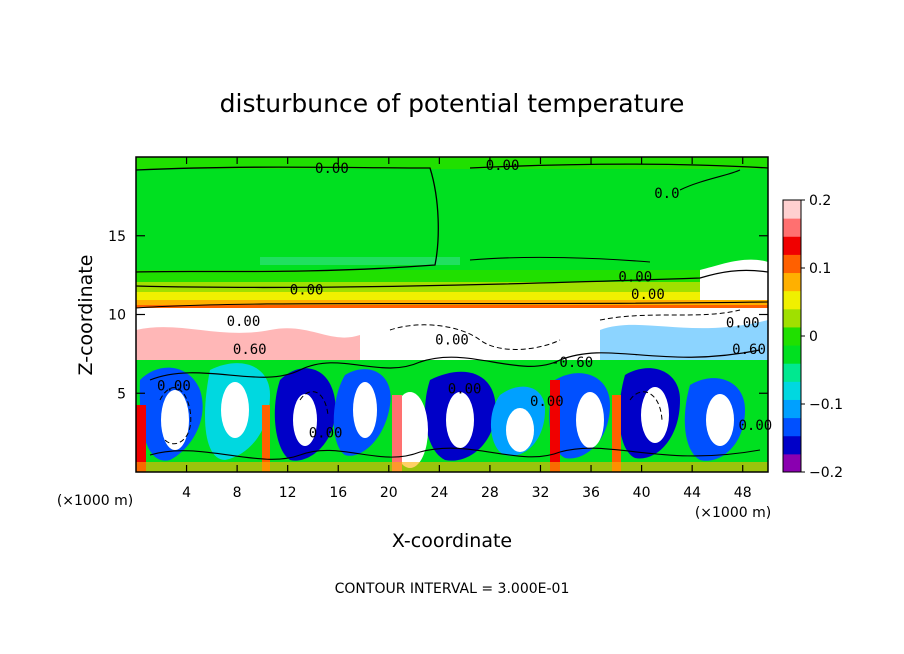 The width and height of the screenshot is (904, 654). Describe the element at coordinates (591, 493) in the screenshot. I see `x-tick-label: 36` at that location.